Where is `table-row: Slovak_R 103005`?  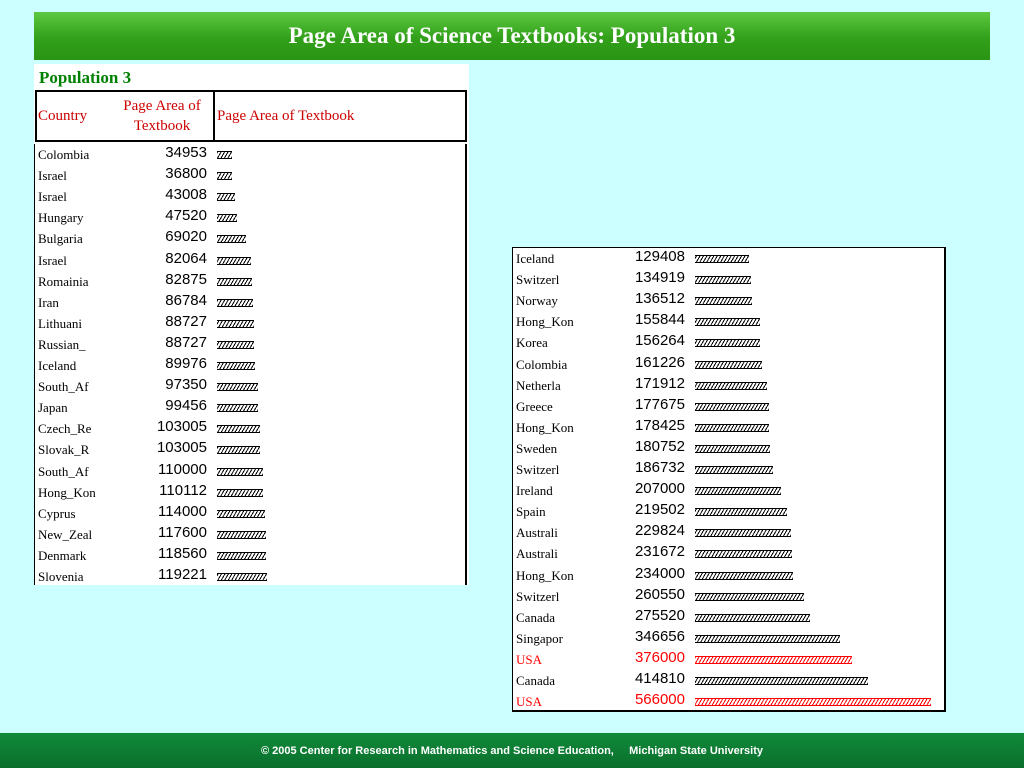
table-row: Slovak_R 103005 is located at coordinates (250, 449).